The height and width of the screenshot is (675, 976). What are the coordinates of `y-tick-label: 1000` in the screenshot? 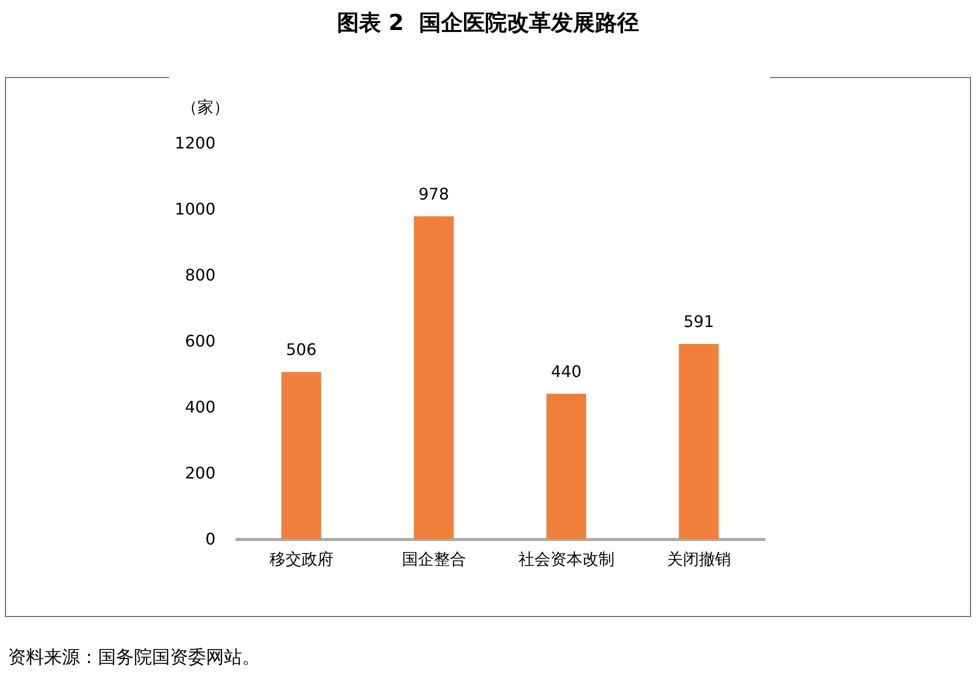 It's located at (195, 209).